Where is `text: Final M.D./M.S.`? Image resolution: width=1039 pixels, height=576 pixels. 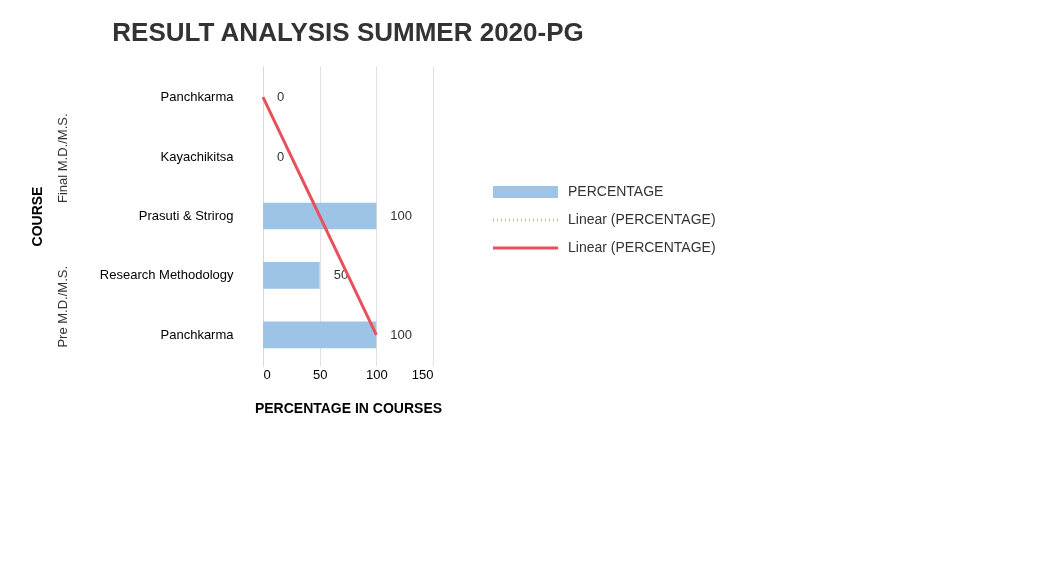
text: Final M.D./M.S. is located at coordinates (62, 158).